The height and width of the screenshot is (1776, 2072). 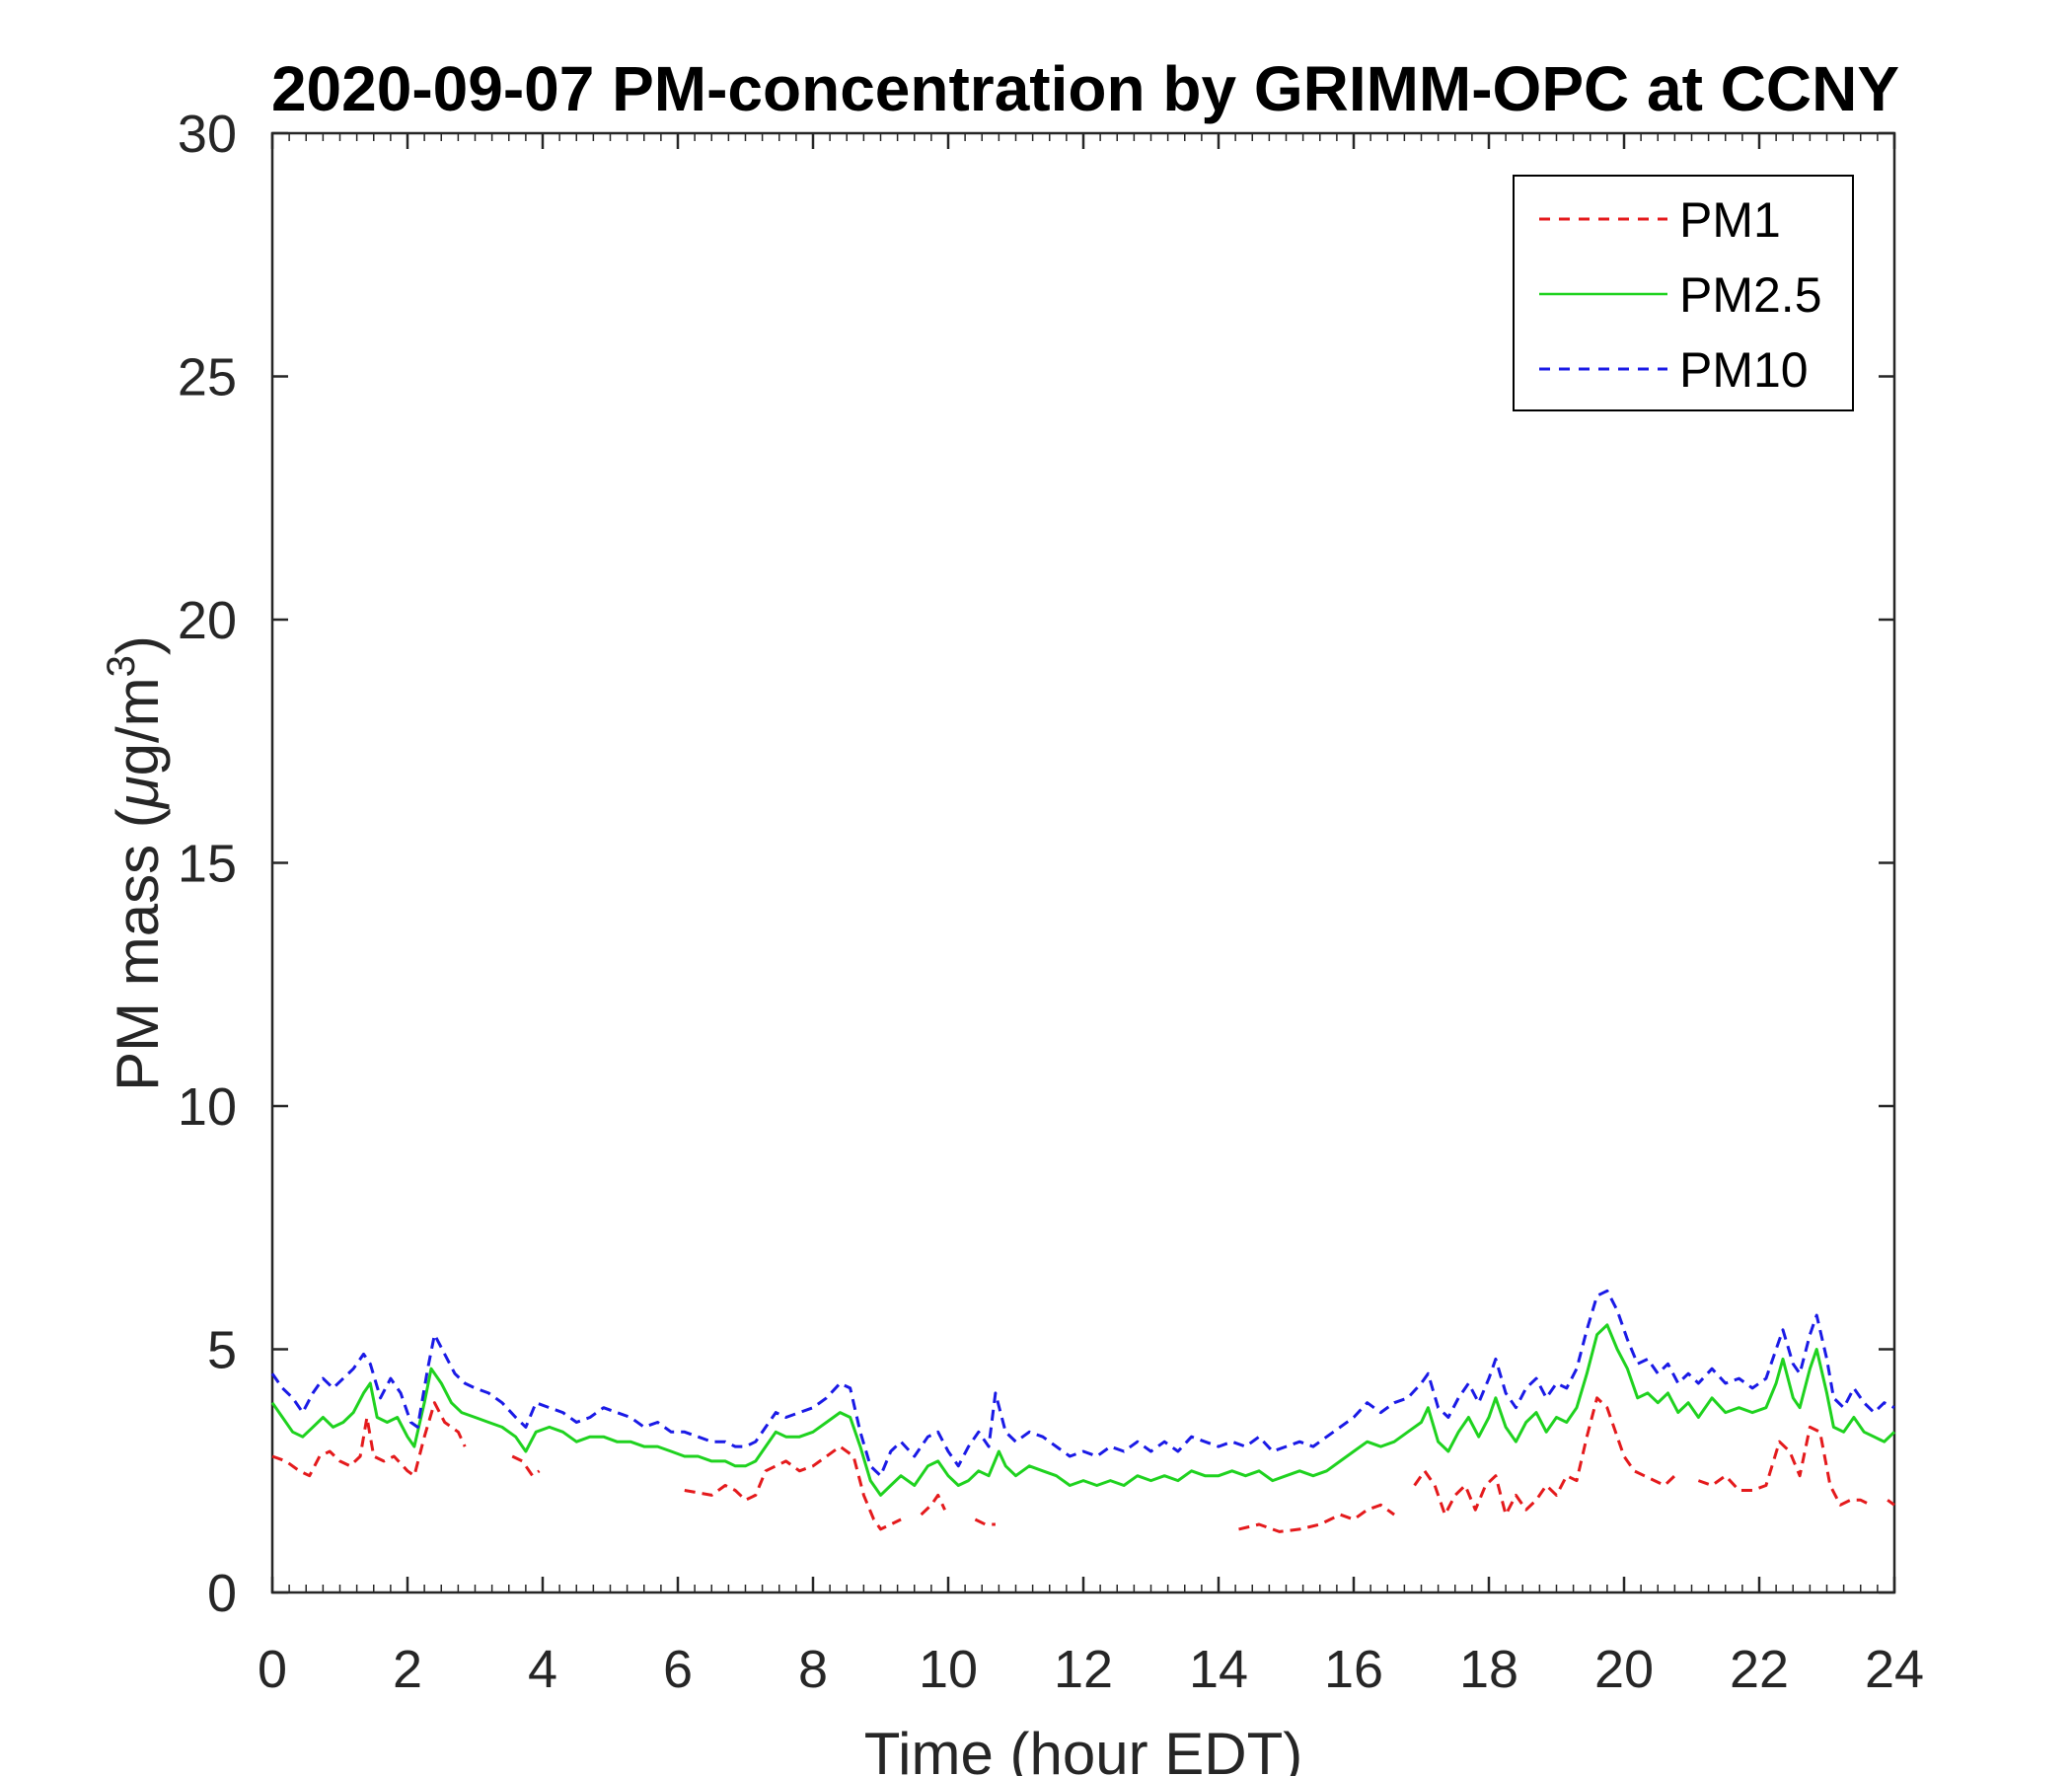 What do you see at coordinates (1083, 1670) in the screenshot?
I see `x-tick-label: 12` at bounding box center [1083, 1670].